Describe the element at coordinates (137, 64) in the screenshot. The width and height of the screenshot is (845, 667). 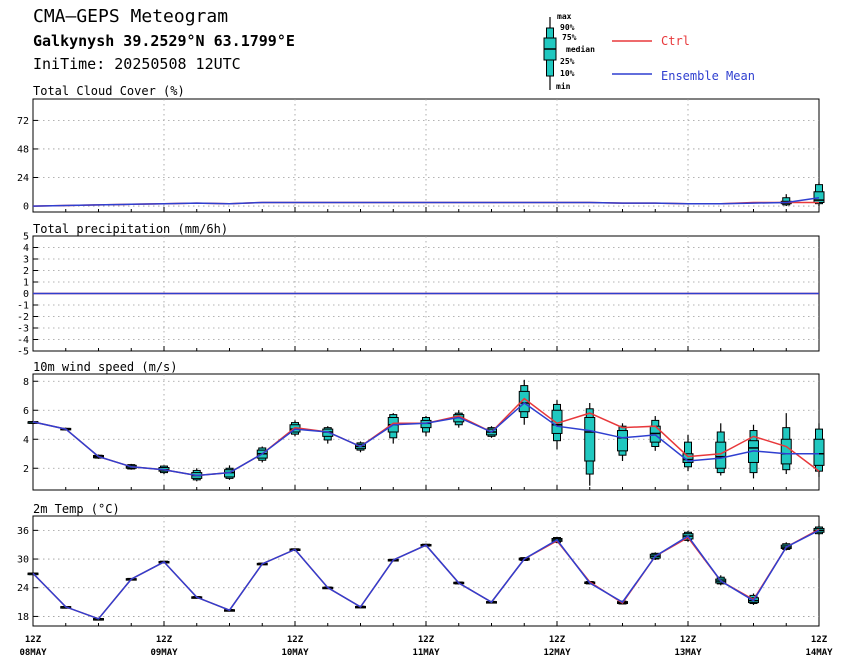
I see `init-time-label: IniTime: 20250508 12UTC` at that location.